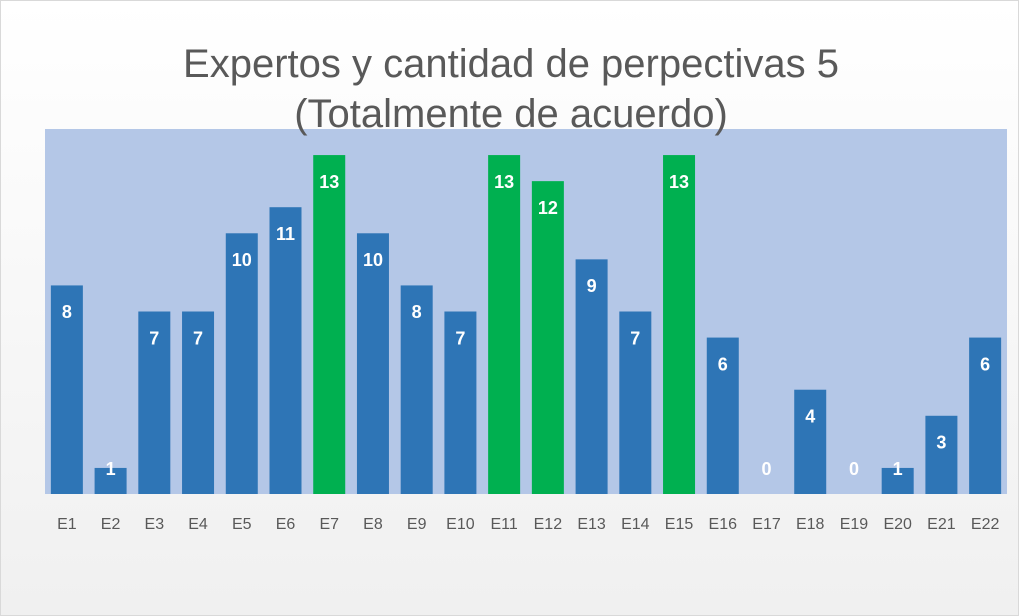  What do you see at coordinates (111, 524) in the screenshot?
I see `x-tick-label: E2` at bounding box center [111, 524].